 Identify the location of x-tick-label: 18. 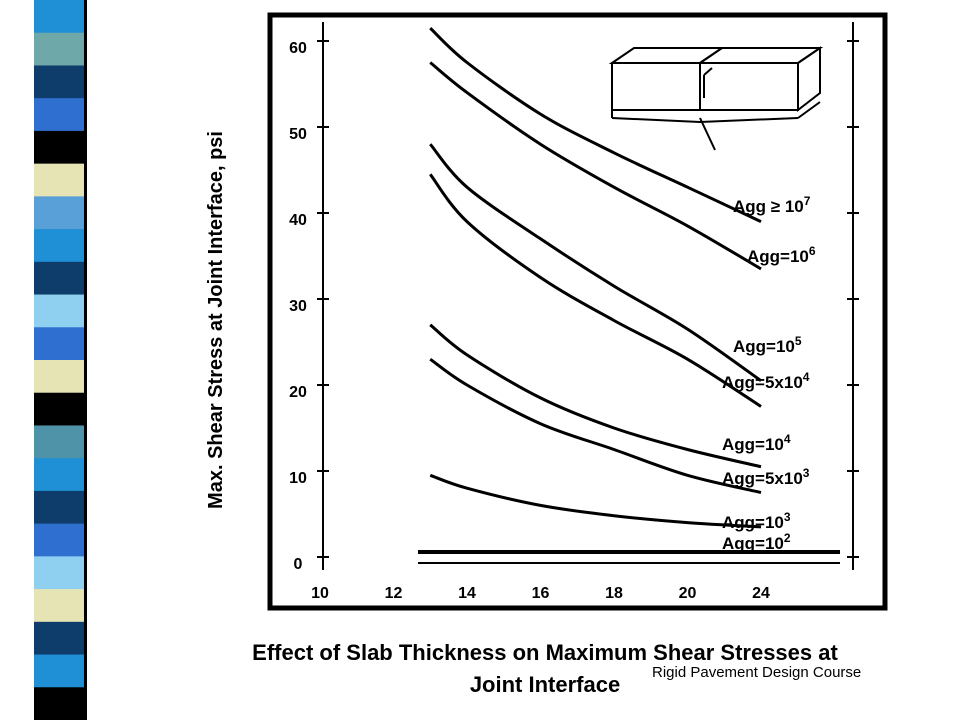
(614, 593).